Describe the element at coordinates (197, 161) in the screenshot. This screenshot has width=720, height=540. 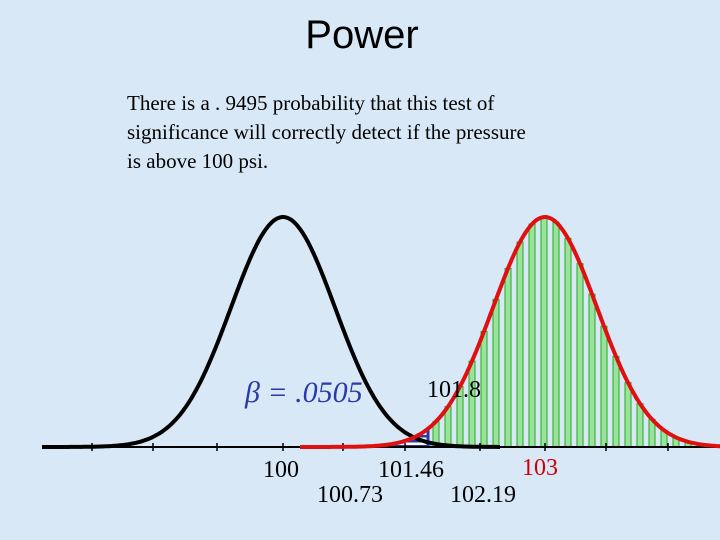
I see `body-line: is above 100 psi.` at that location.